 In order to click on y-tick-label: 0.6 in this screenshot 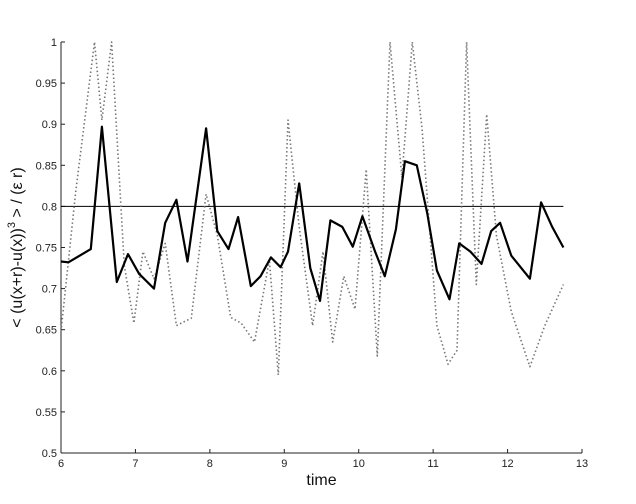, I will do `click(49, 372)`.